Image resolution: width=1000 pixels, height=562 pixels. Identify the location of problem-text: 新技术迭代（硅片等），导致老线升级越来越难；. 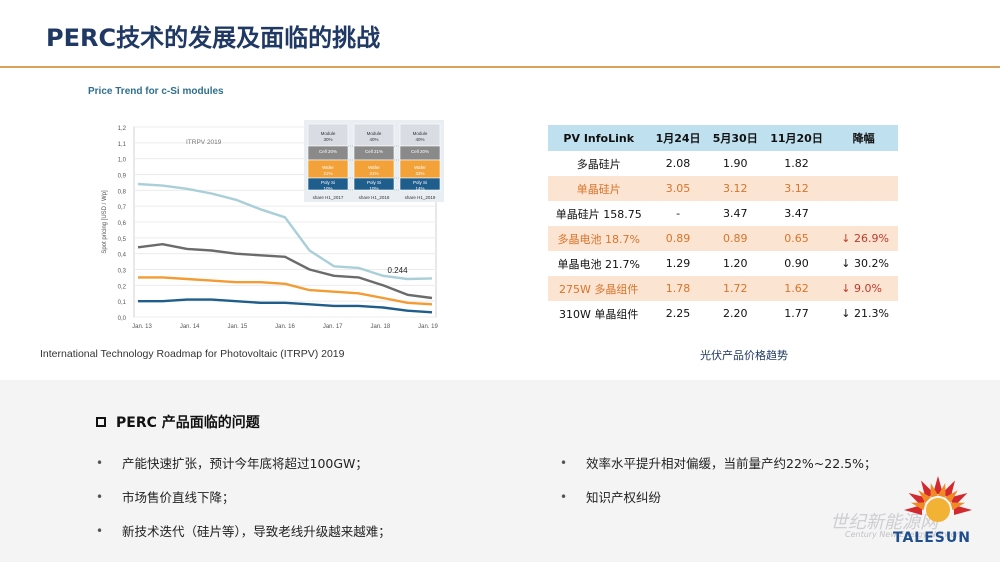
(256, 531).